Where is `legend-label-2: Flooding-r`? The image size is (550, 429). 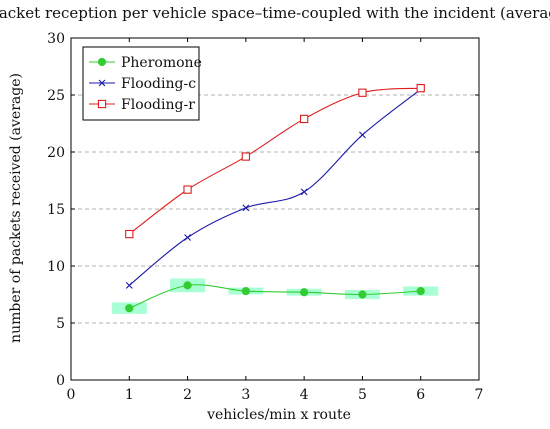 legend-label-2: Flooding-r is located at coordinates (158, 105).